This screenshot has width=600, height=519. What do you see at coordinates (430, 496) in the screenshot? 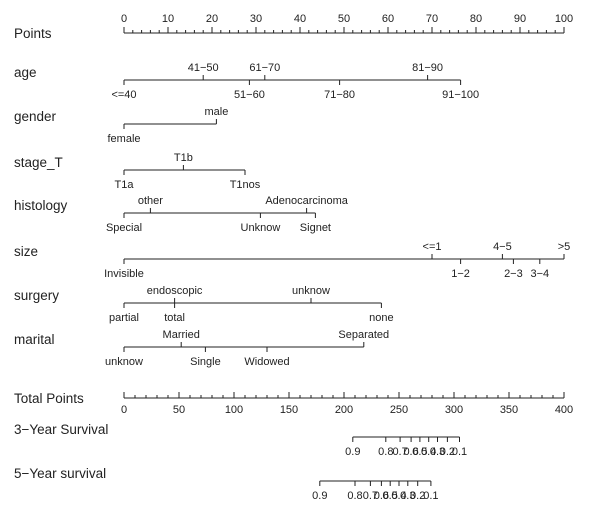
I see `survival-5-year-tick-label-0-1: 0.1` at bounding box center [430, 496].